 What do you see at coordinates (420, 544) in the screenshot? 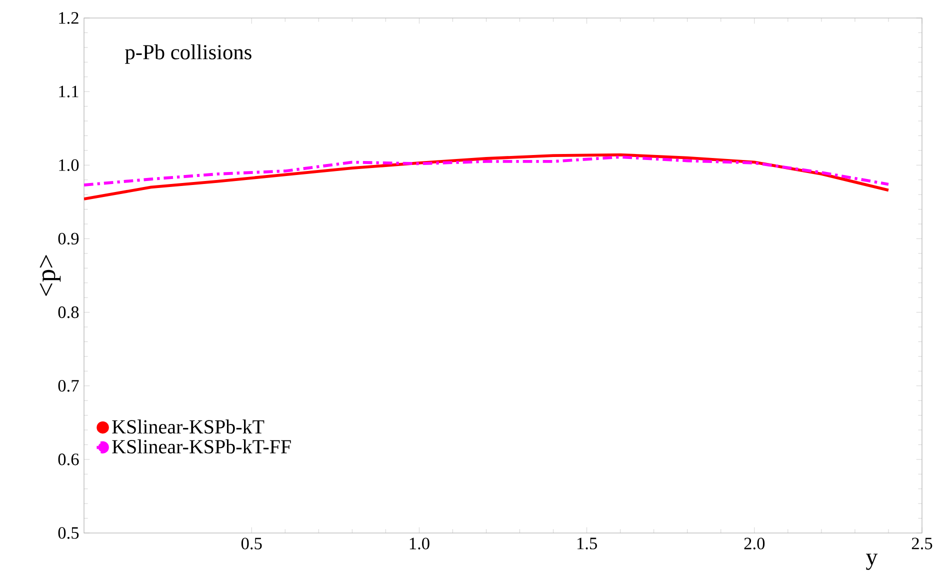
I see `x-tick-label: 1.0` at bounding box center [420, 544].